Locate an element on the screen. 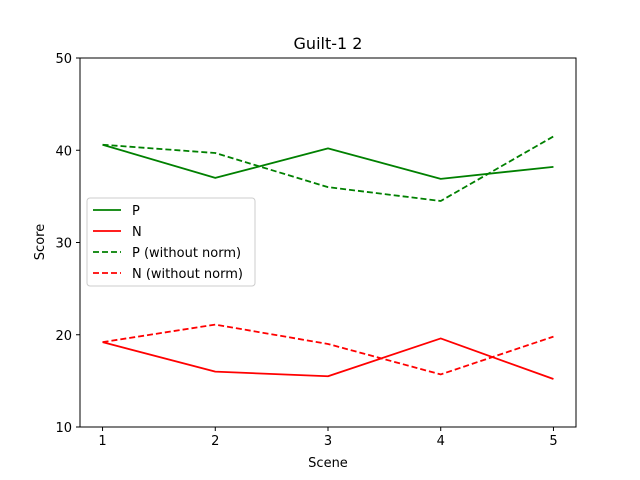 The image size is (640, 480). y-tick-label: 10 is located at coordinates (63, 428).